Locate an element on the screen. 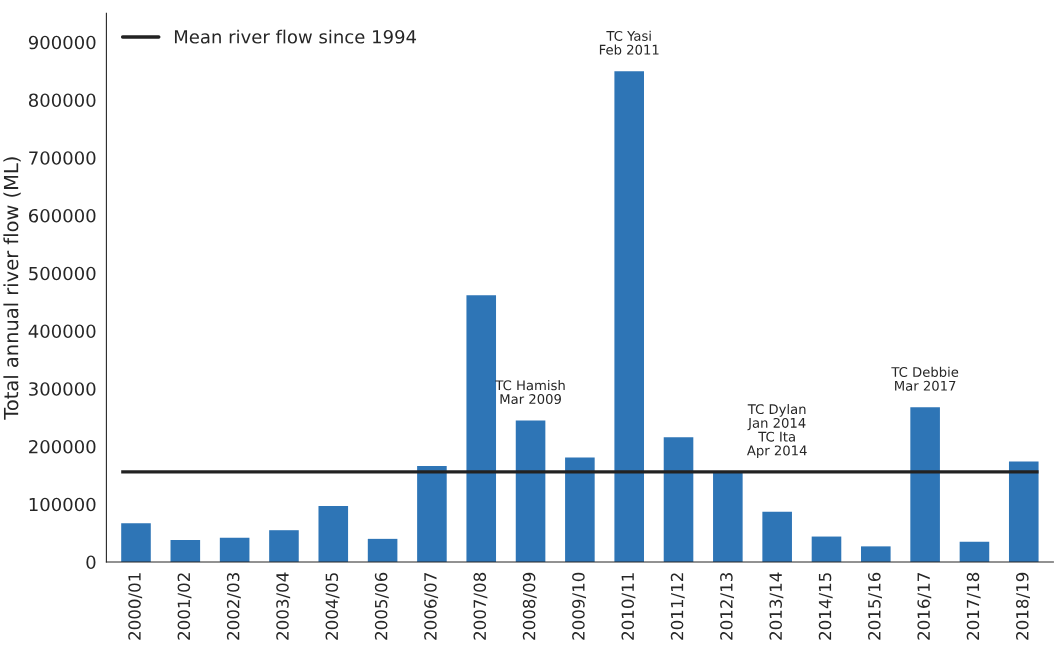 This screenshot has height=669, width=1064. x-tick-label: 2005/06 is located at coordinates (381, 606).